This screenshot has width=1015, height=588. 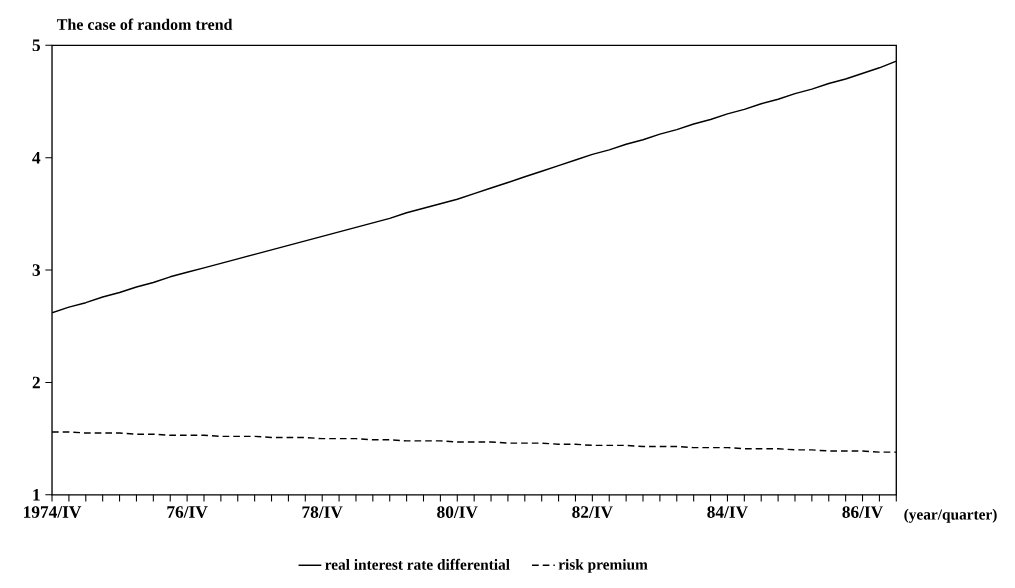 I want to click on x-tick-label: 76/IV, so click(x=187, y=512).